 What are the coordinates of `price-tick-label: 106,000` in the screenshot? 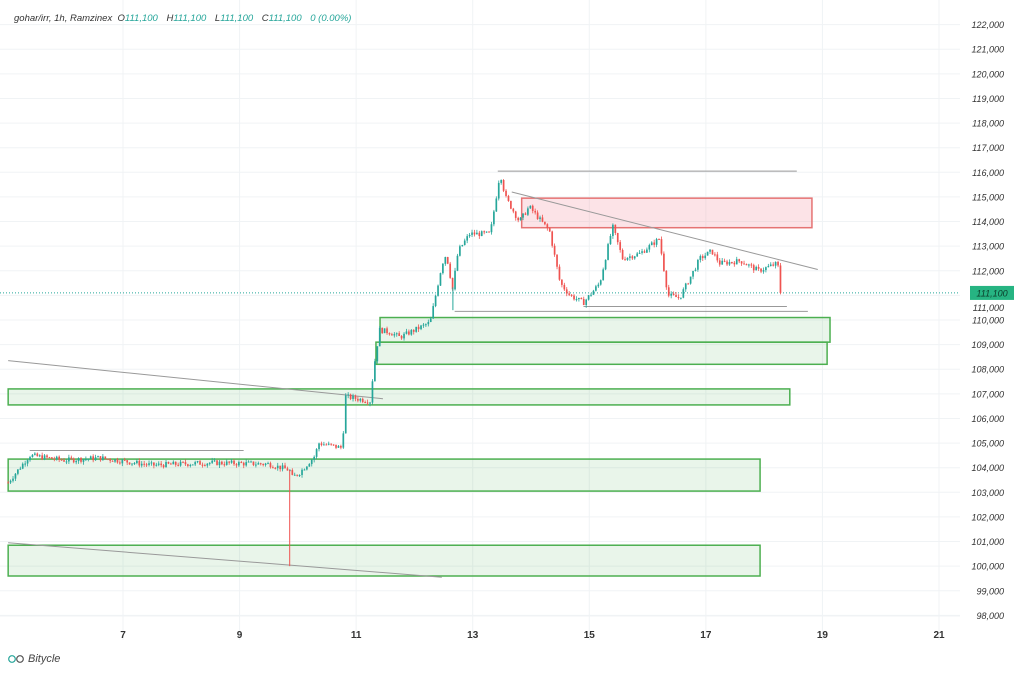 It's located at (987, 419).